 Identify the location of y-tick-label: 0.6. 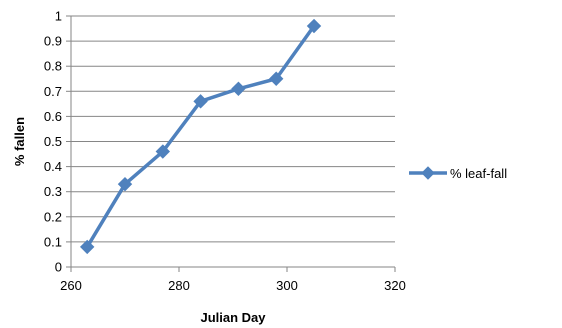
(53, 116).